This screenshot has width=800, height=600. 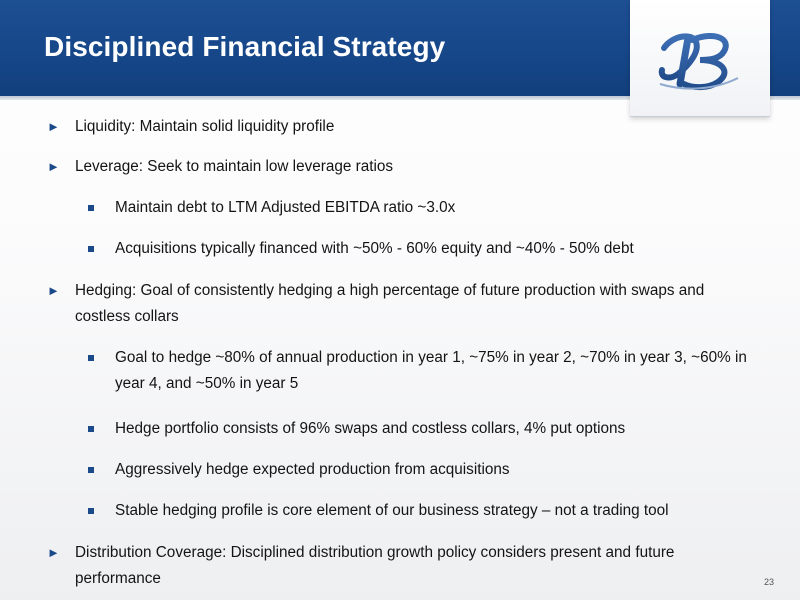 I want to click on logo-panel, so click(x=700, y=58).